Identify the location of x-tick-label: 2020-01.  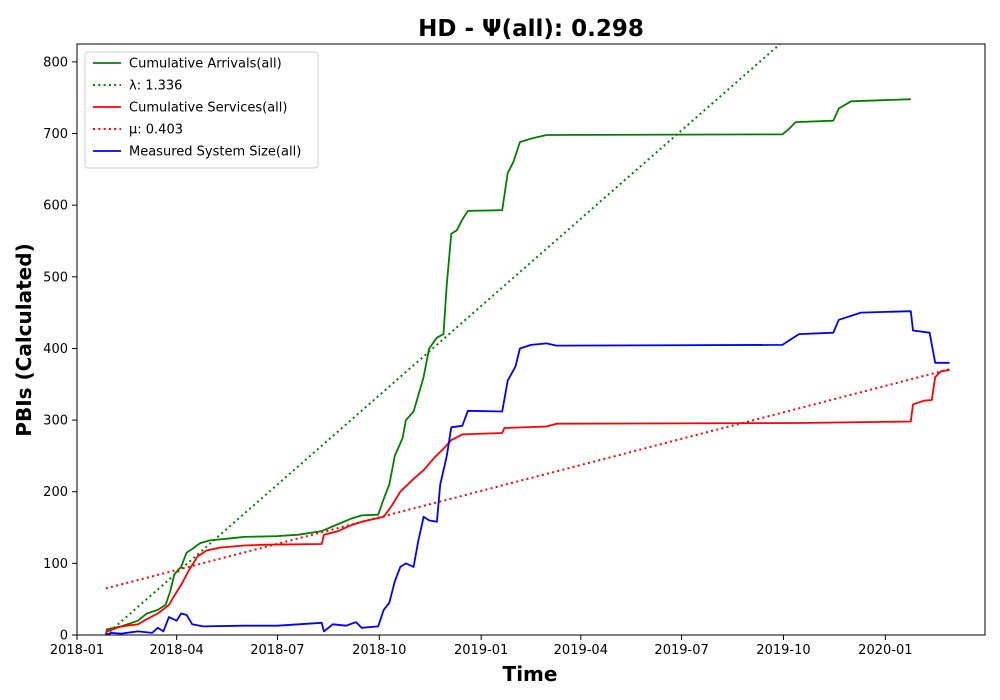
(885, 650).